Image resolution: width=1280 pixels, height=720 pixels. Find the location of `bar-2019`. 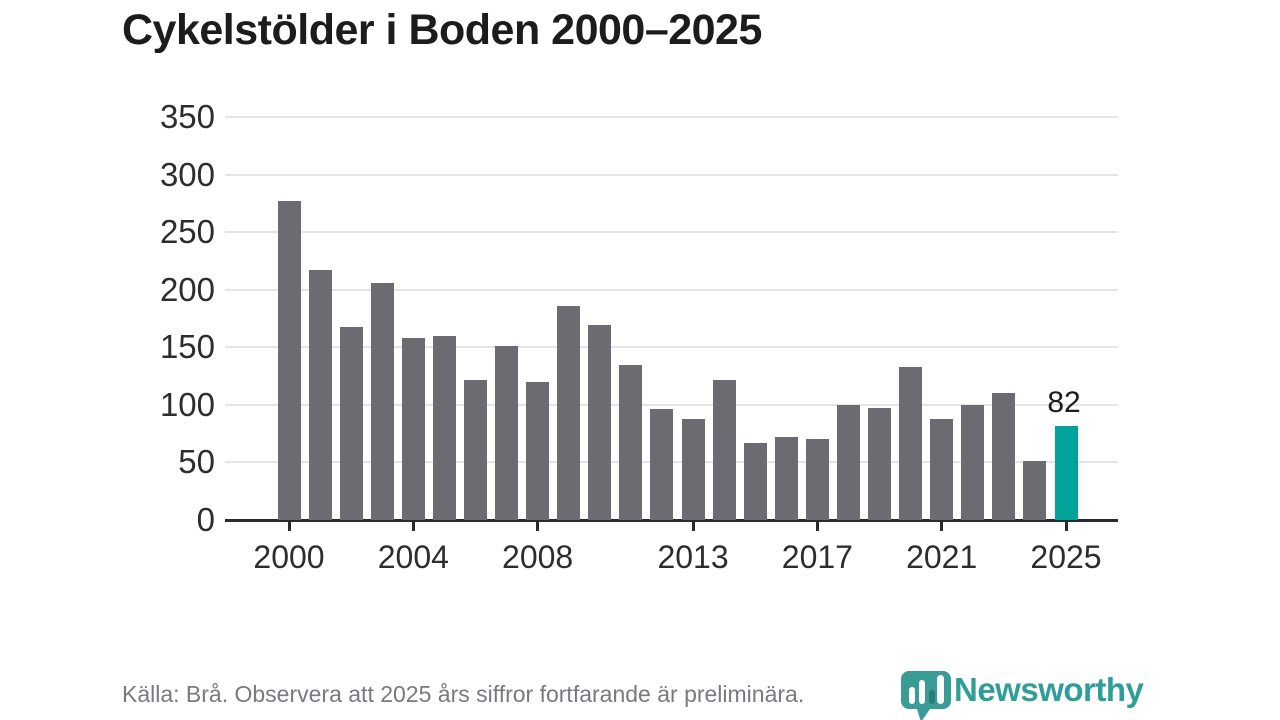

bar-2019 is located at coordinates (880, 464).